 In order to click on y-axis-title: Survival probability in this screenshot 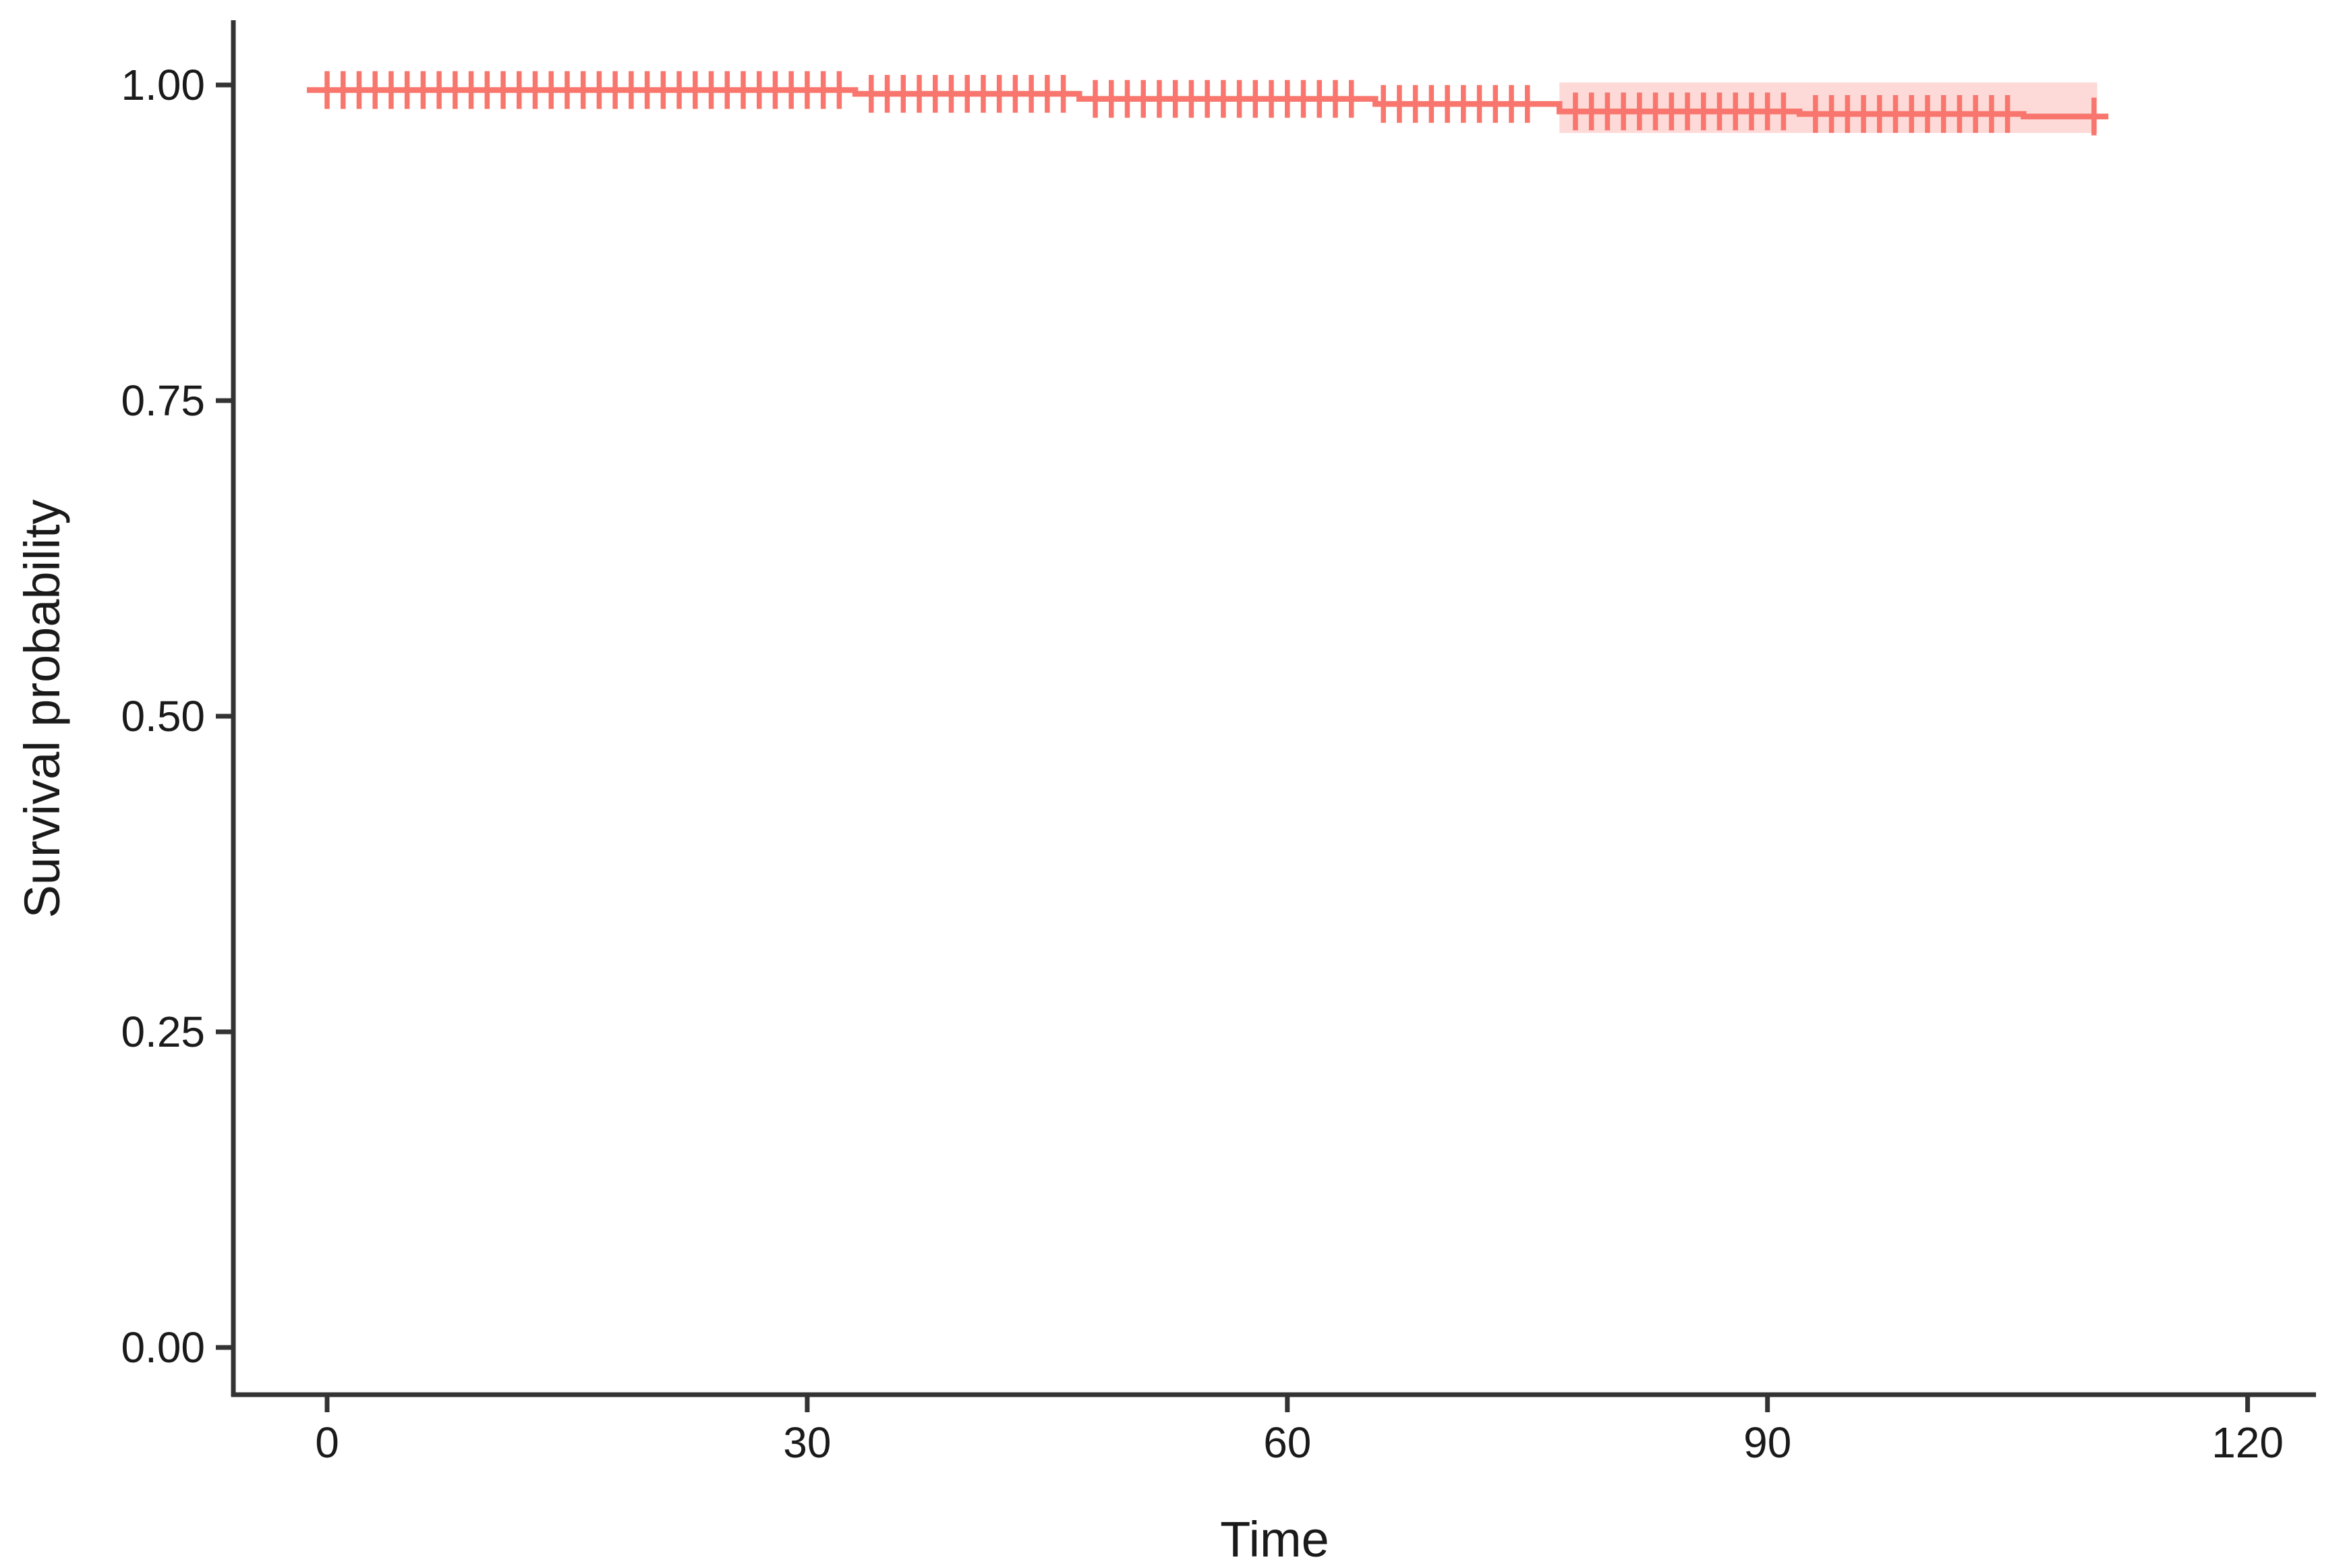, I will do `click(42, 708)`.